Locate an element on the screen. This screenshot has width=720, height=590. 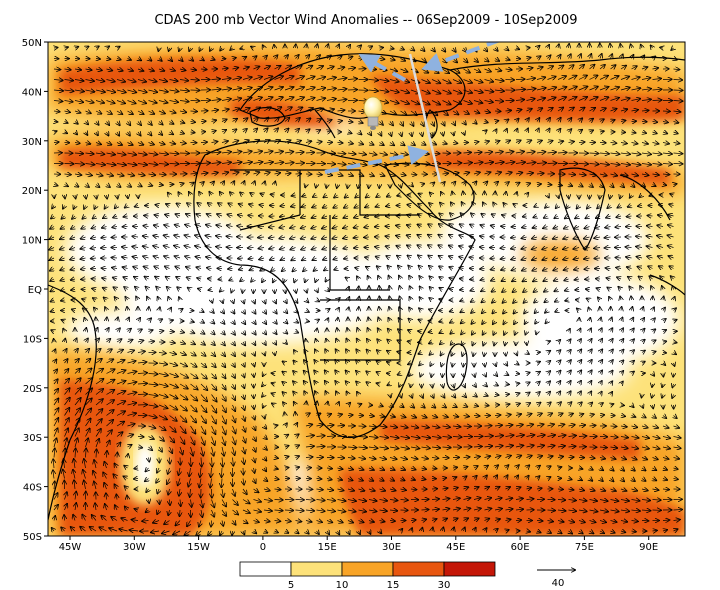
latitude-label: 20N is located at coordinates (32, 191).